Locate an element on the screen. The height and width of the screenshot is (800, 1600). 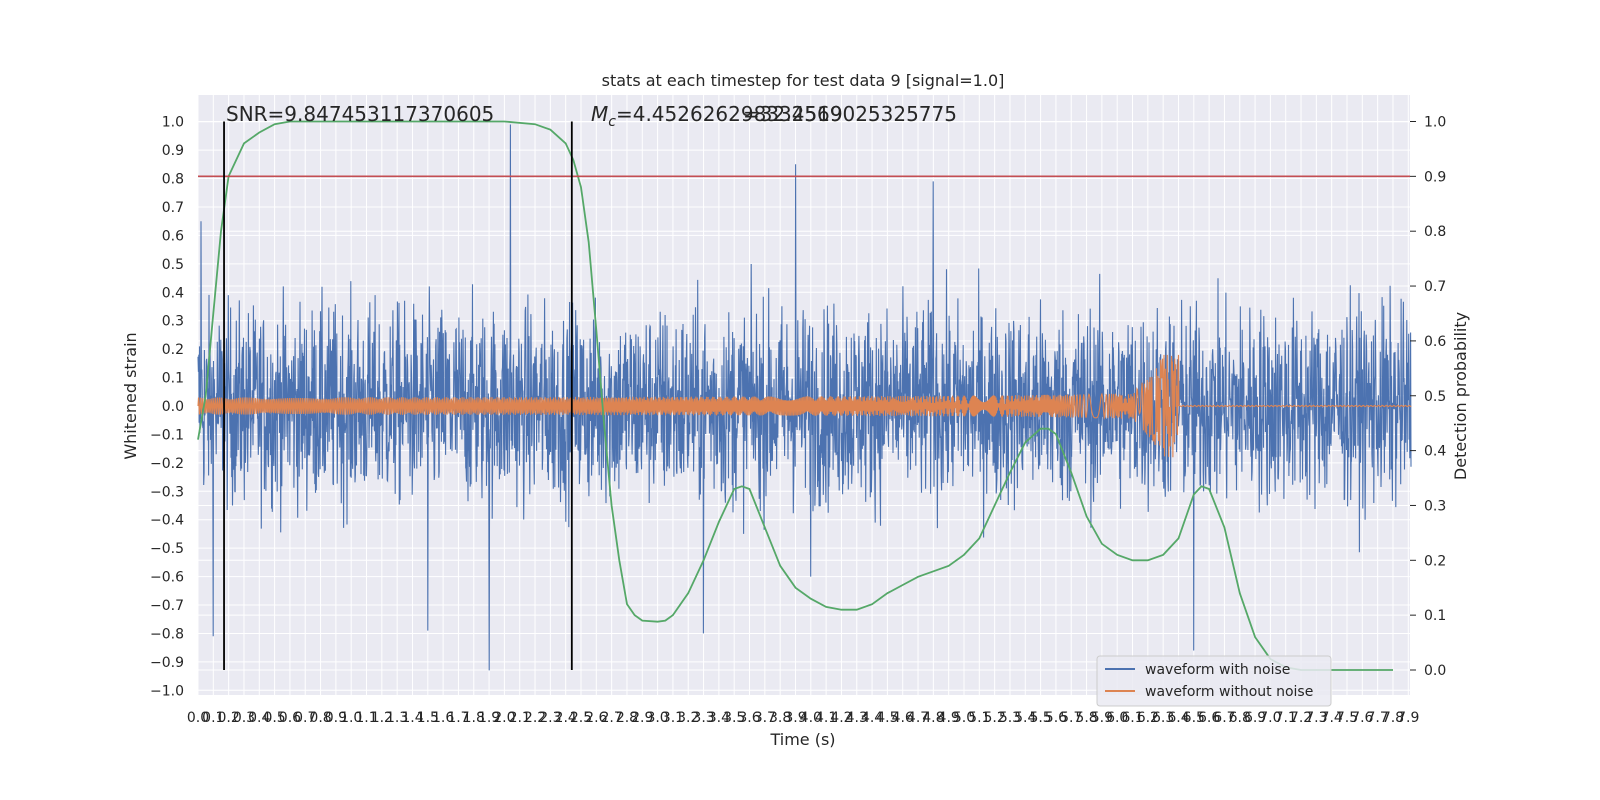
x-tick-label: 6.2 is located at coordinates (1148, 718).